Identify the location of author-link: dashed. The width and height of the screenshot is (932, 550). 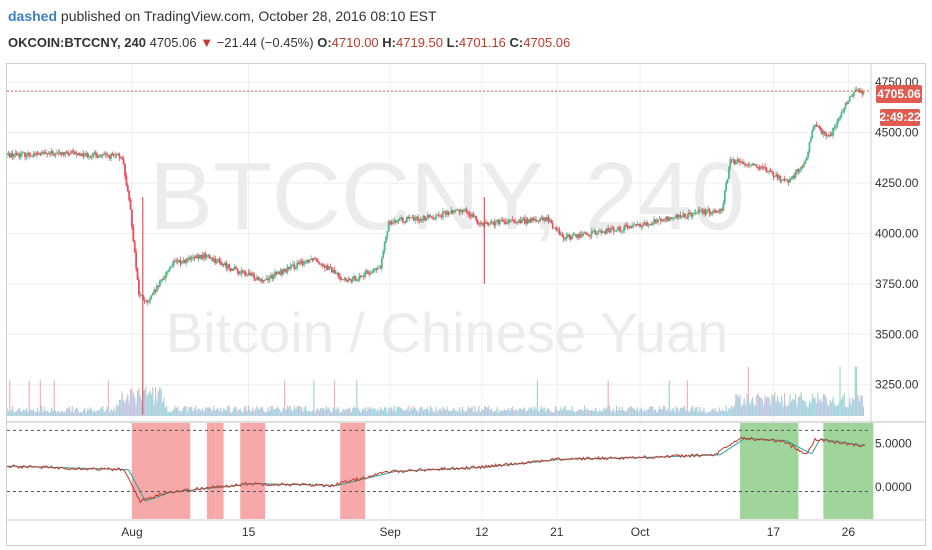
(33, 16).